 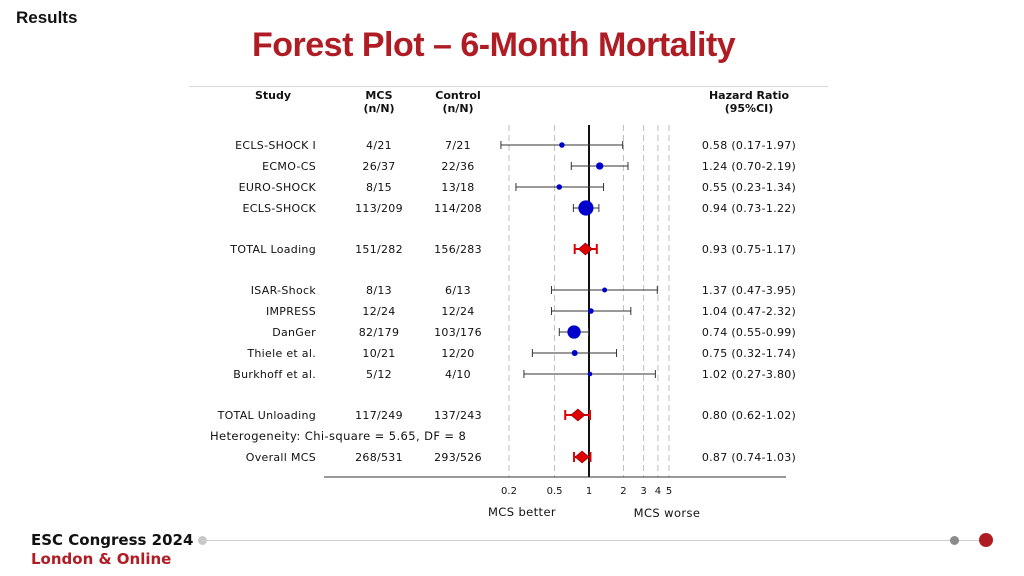 I want to click on study-label: DanGer, so click(x=294, y=332).